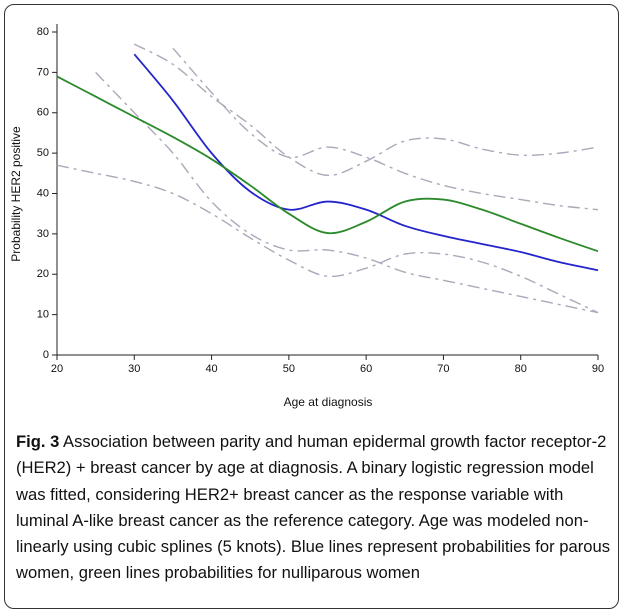 This screenshot has height=615, width=625. Describe the element at coordinates (43, 32) in the screenshot. I see `y-tick-label: 80` at that location.